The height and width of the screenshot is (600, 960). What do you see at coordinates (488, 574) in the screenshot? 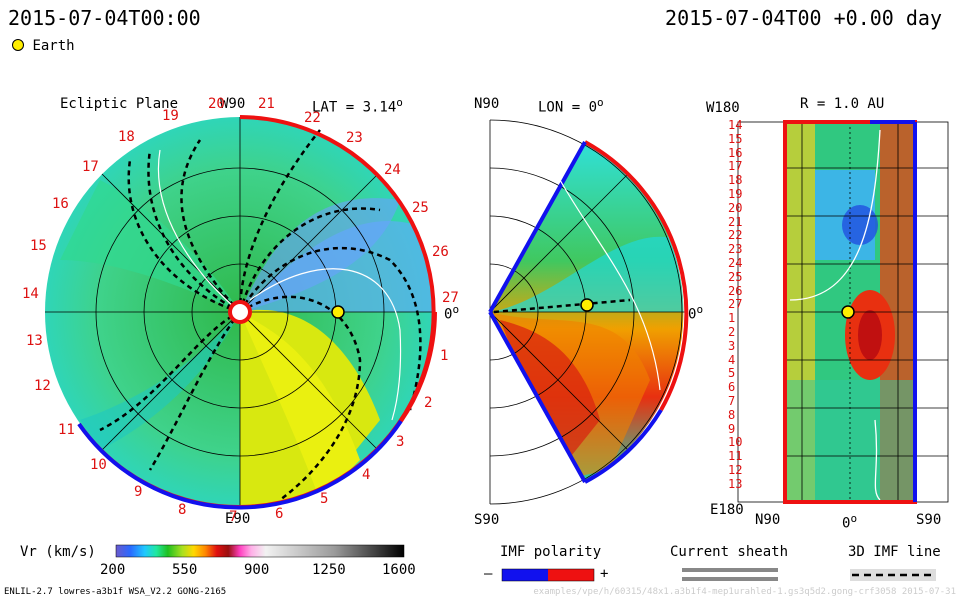
I see `imf-minus: –` at bounding box center [488, 574].